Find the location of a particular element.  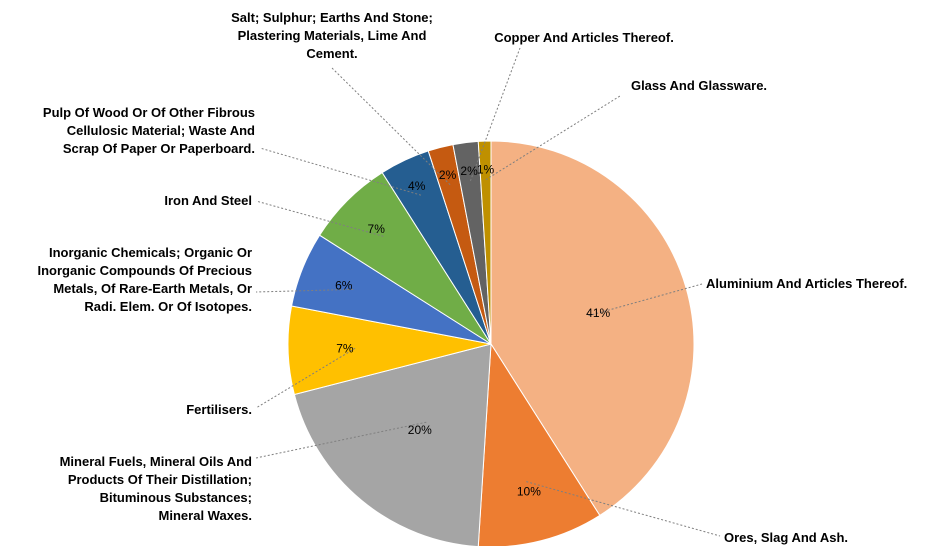

slice-percent-label: 41% is located at coordinates (598, 313).